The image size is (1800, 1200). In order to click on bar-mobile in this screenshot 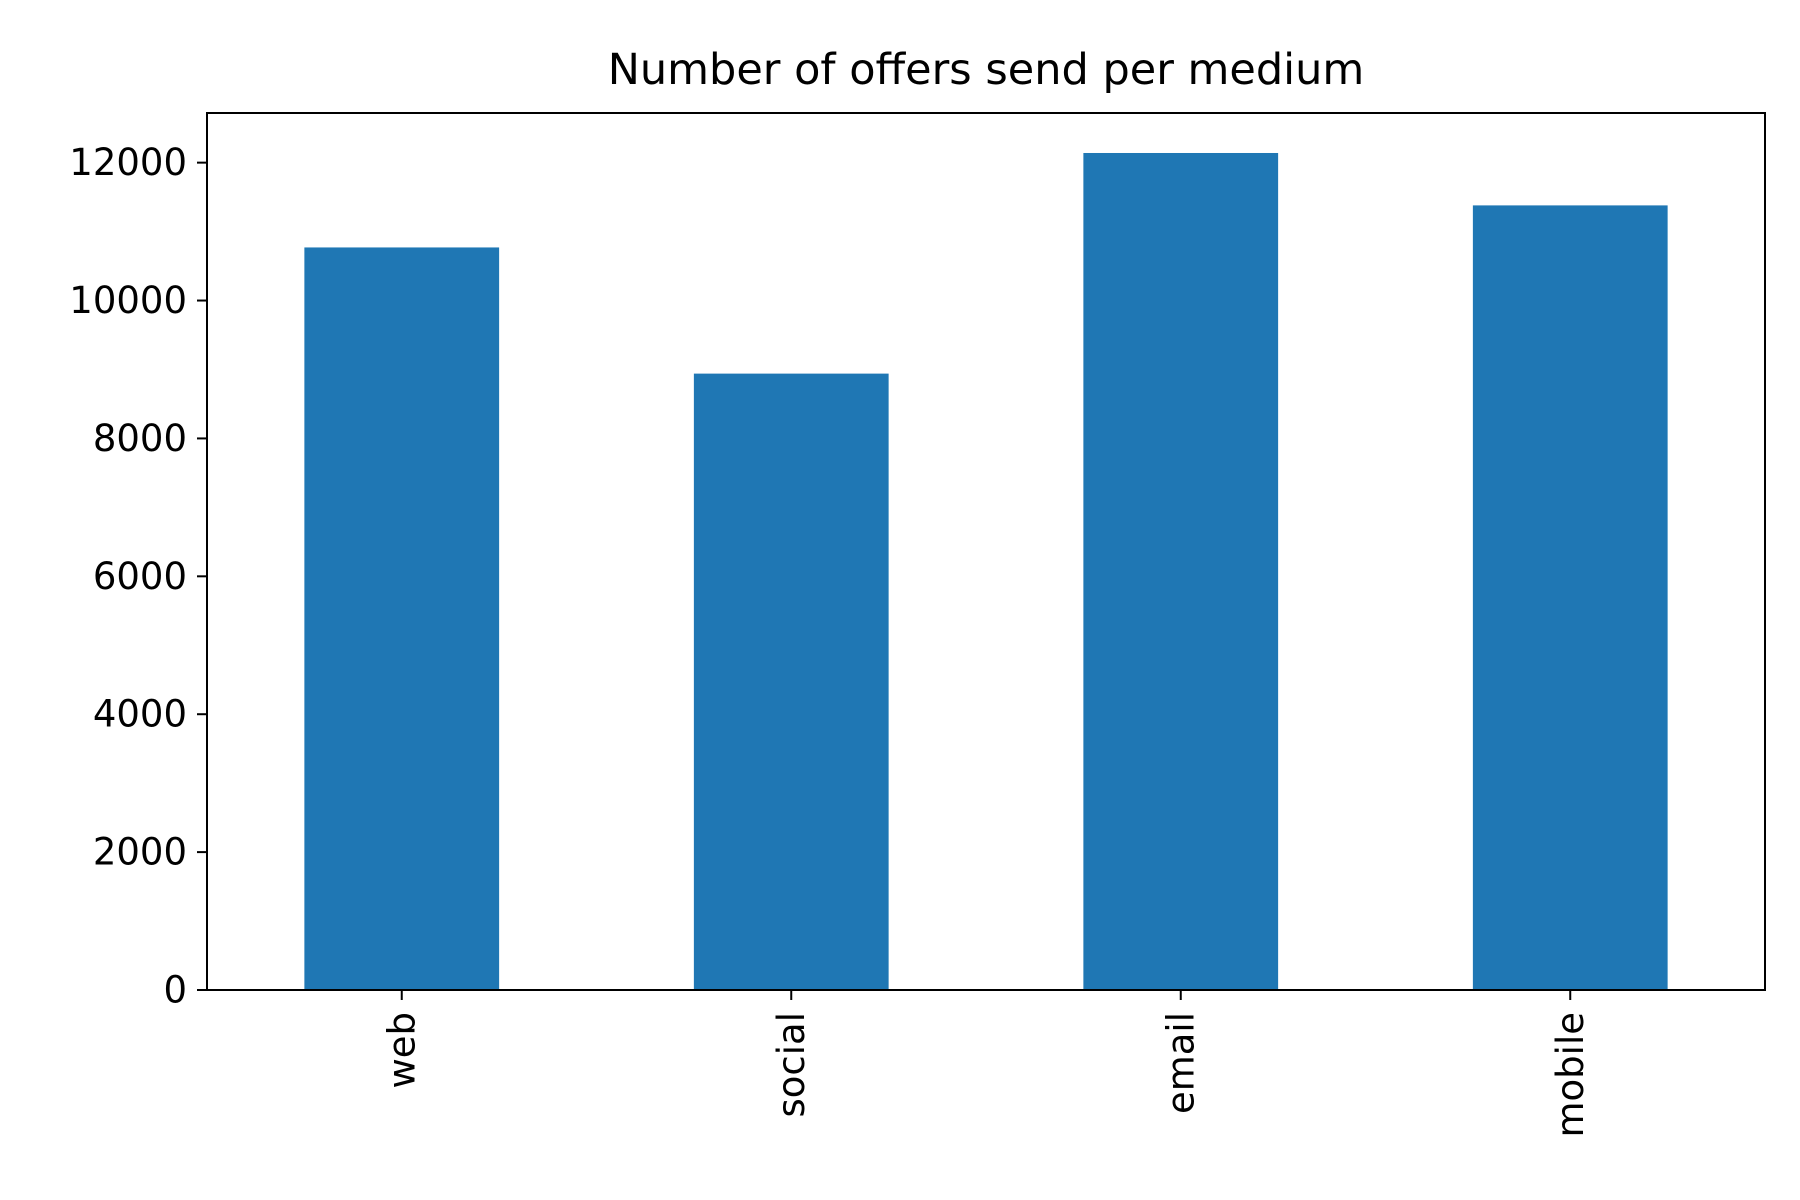, I will do `click(1570, 597)`.